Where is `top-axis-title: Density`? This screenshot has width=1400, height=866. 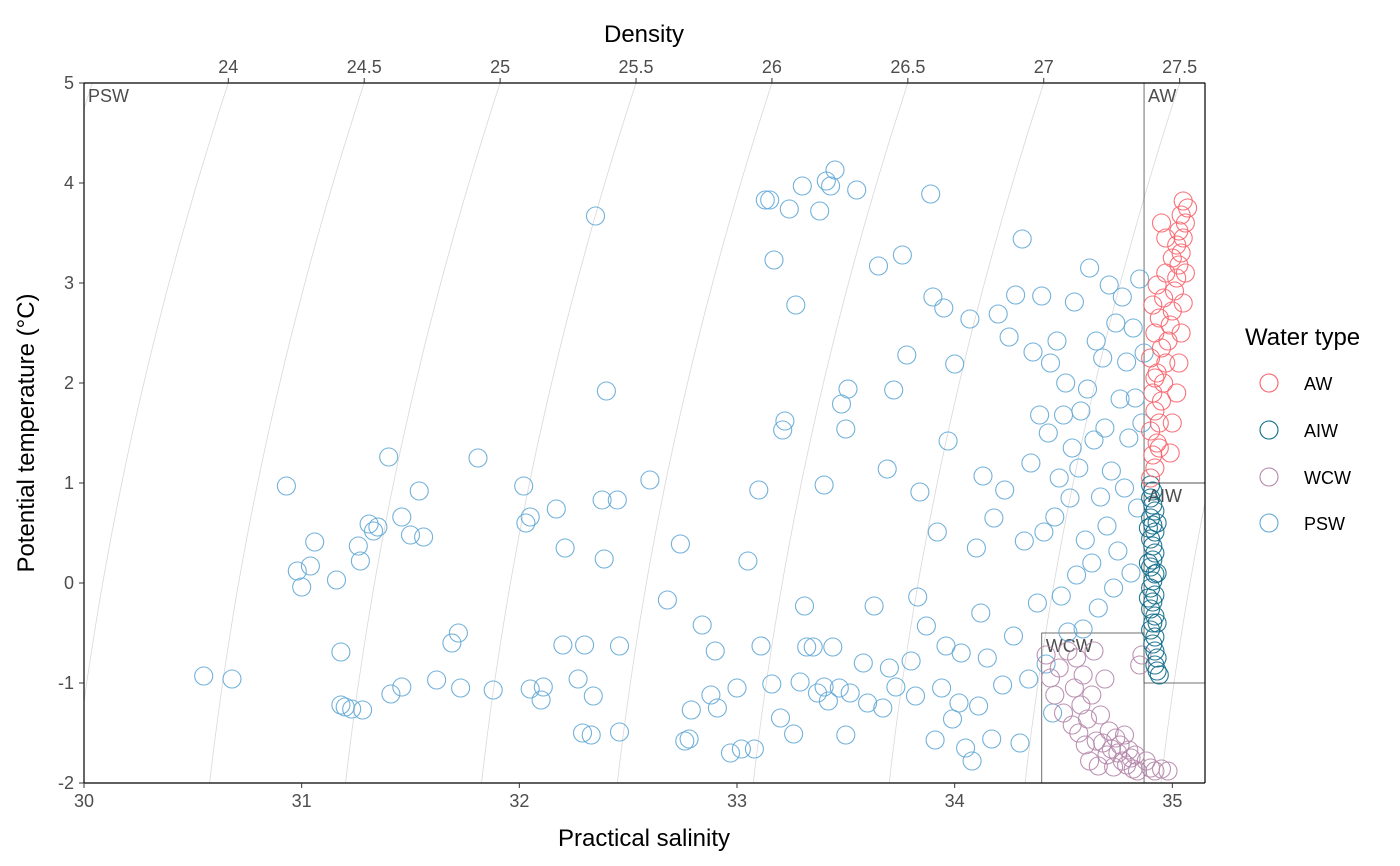
top-axis-title: Density is located at coordinates (644, 34).